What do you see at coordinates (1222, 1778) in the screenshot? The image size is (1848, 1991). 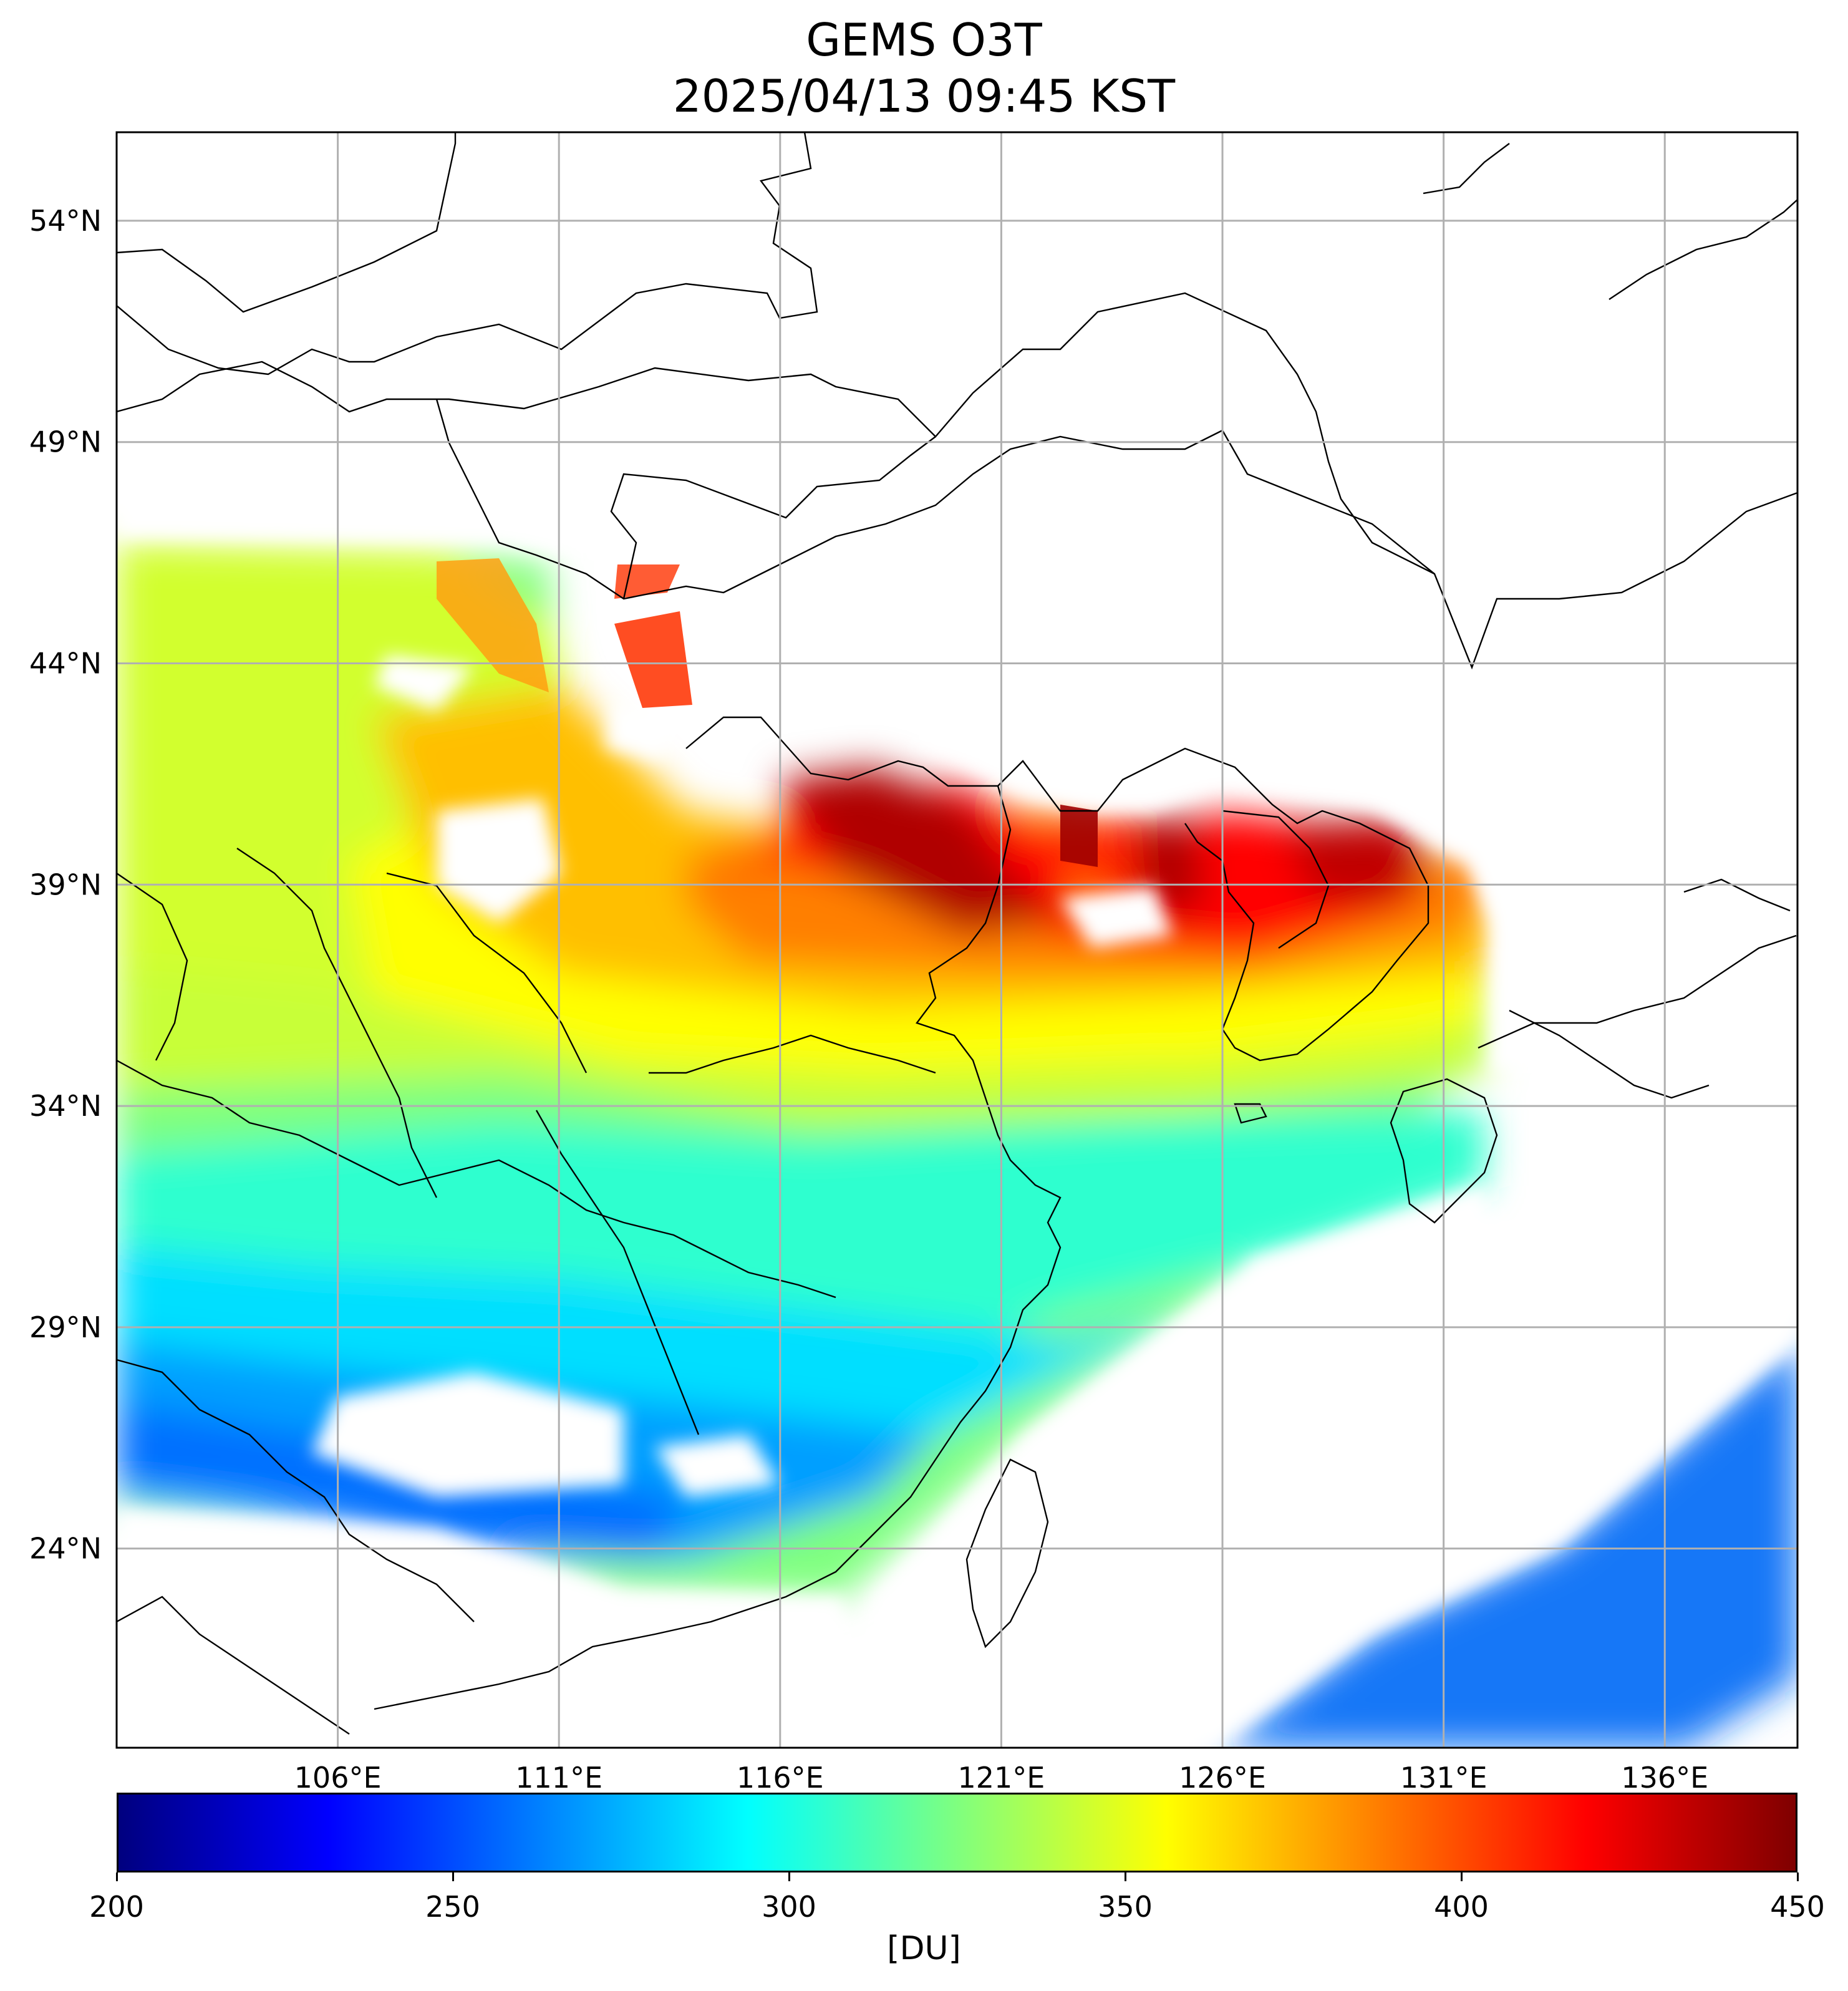 I see `lon-tick-label: 126°E` at bounding box center [1222, 1778].